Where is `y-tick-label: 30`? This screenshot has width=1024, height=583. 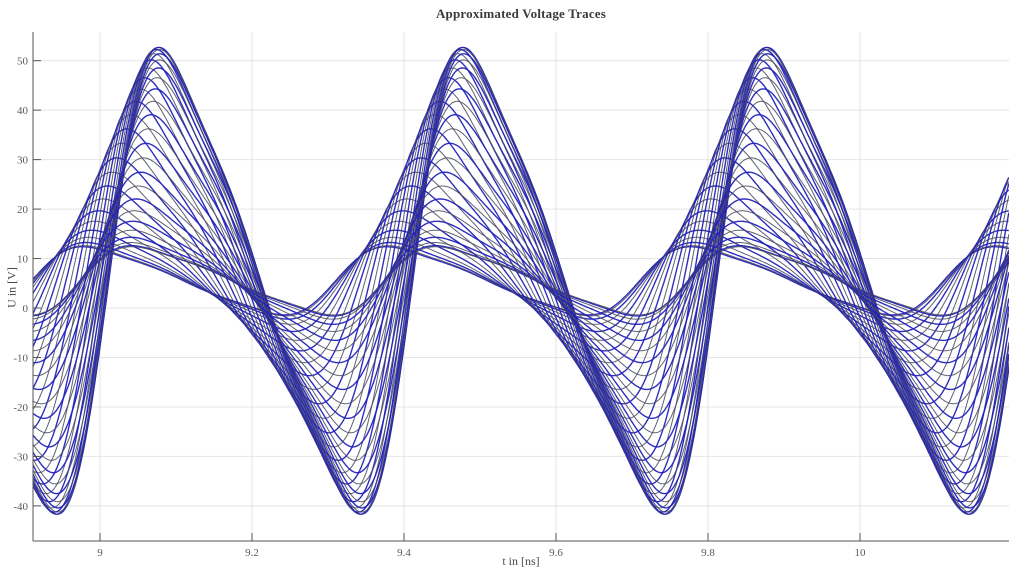 y-tick-label: 30 is located at coordinates (23, 161).